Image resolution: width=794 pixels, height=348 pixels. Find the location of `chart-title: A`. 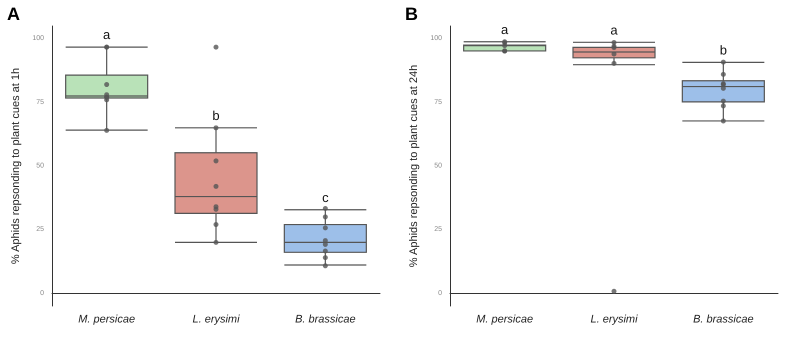

chart-title: A is located at coordinates (13, 14).